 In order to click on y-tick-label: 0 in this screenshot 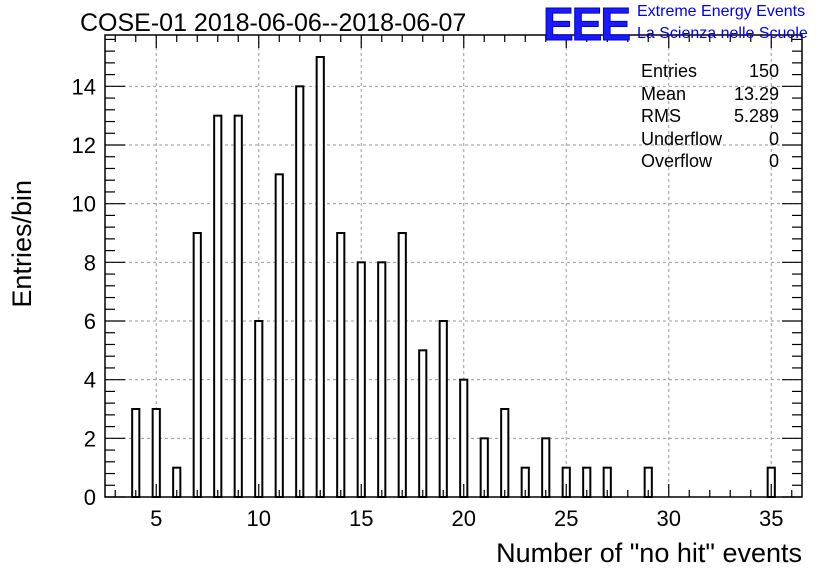, I will do `click(90, 497)`.